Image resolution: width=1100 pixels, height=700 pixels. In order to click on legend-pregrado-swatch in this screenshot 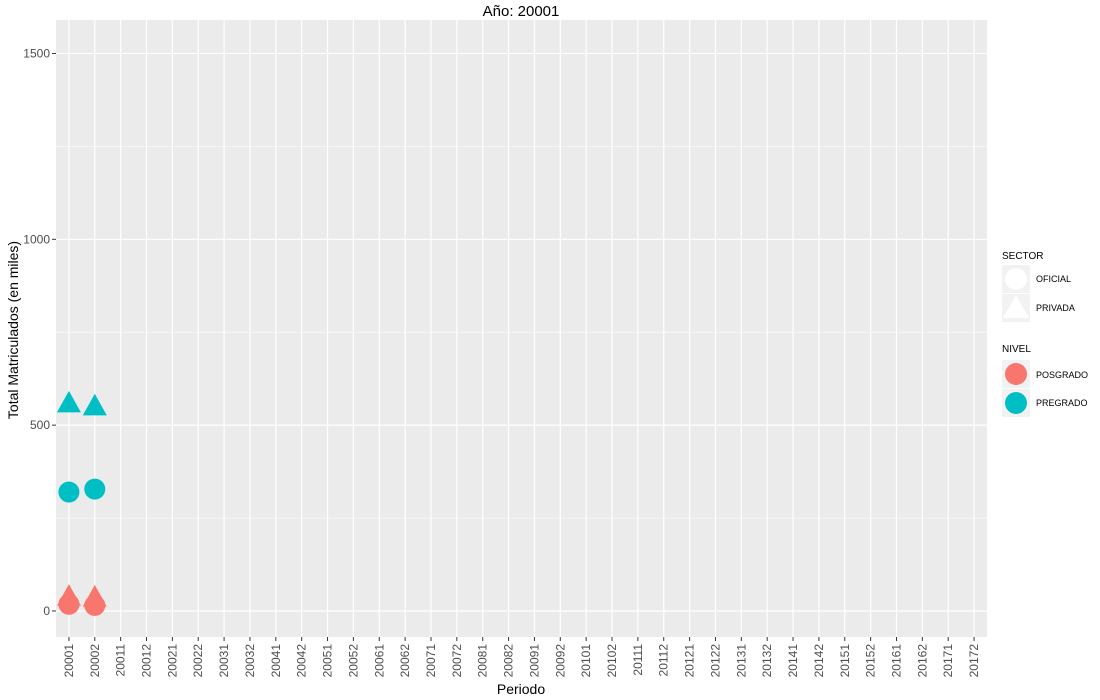, I will do `click(1016, 403)`.